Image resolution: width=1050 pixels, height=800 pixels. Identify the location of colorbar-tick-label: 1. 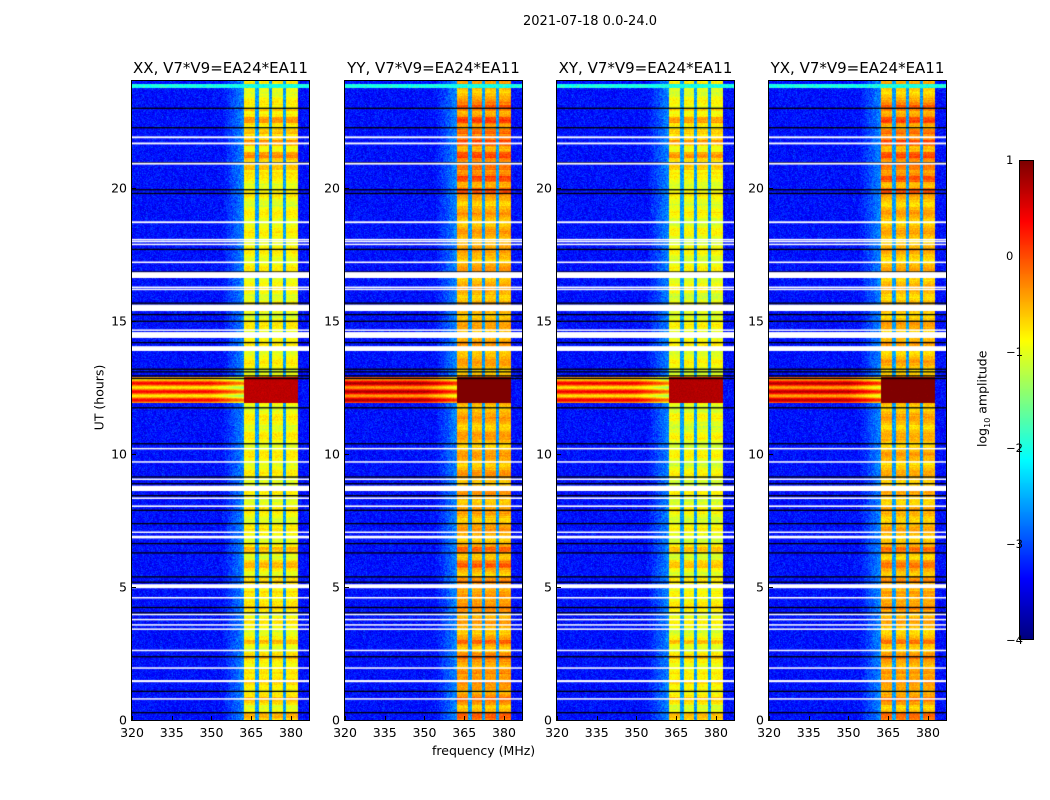
(1010, 160).